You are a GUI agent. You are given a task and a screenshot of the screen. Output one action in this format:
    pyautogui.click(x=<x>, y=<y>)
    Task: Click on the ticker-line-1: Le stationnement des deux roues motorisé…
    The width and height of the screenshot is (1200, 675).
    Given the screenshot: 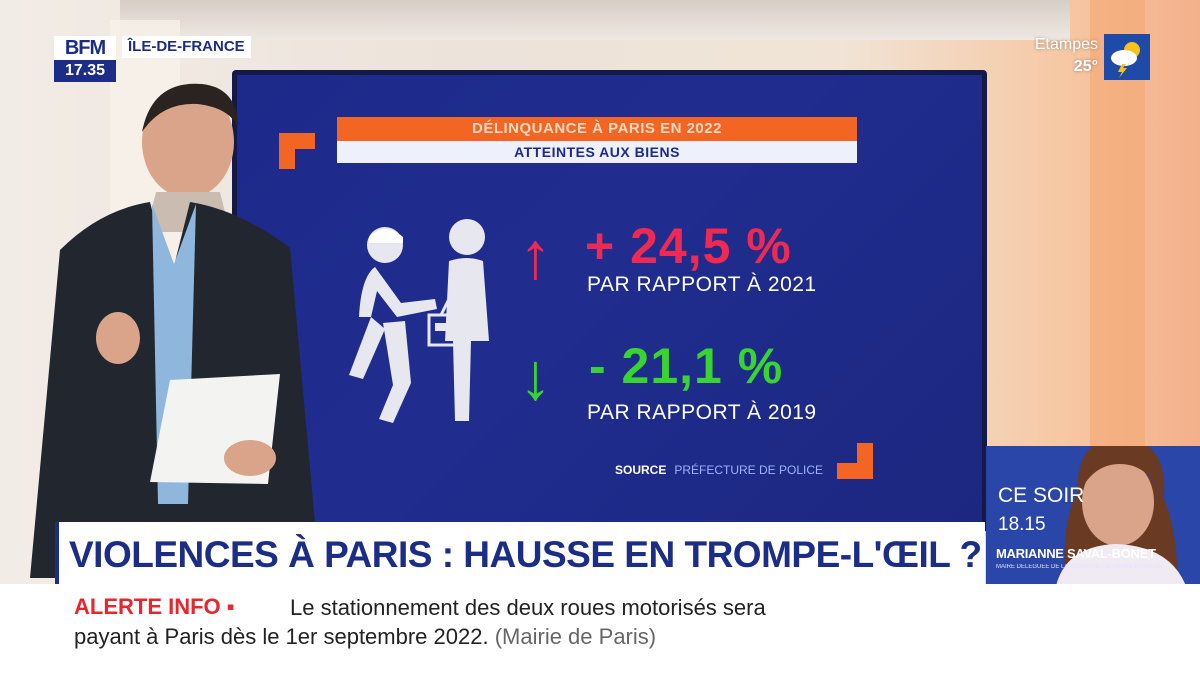 What is the action you would take?
    pyautogui.click(x=528, y=607)
    